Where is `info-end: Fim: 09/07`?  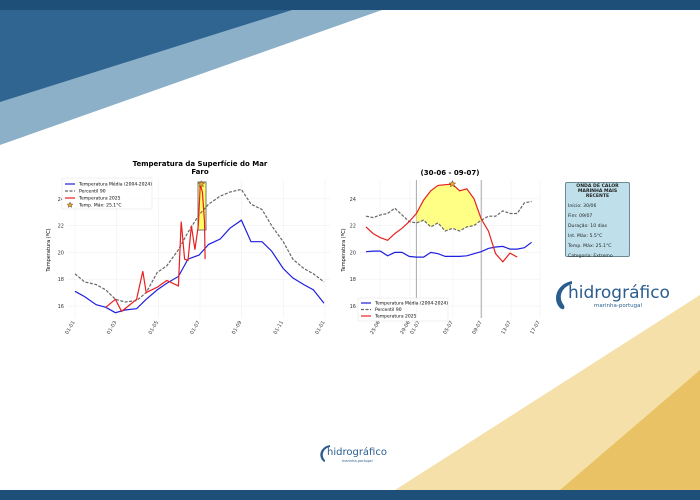
info-end: Fim: 09/07 is located at coordinates (580, 216).